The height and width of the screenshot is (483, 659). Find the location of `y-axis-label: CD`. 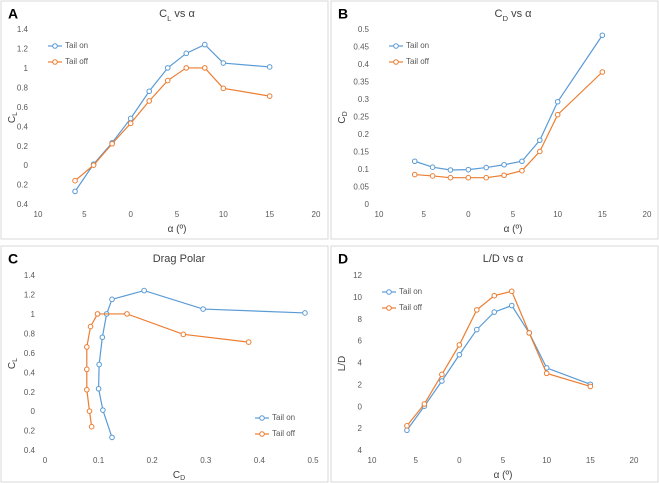

y-axis-label: CD is located at coordinates (343, 117).